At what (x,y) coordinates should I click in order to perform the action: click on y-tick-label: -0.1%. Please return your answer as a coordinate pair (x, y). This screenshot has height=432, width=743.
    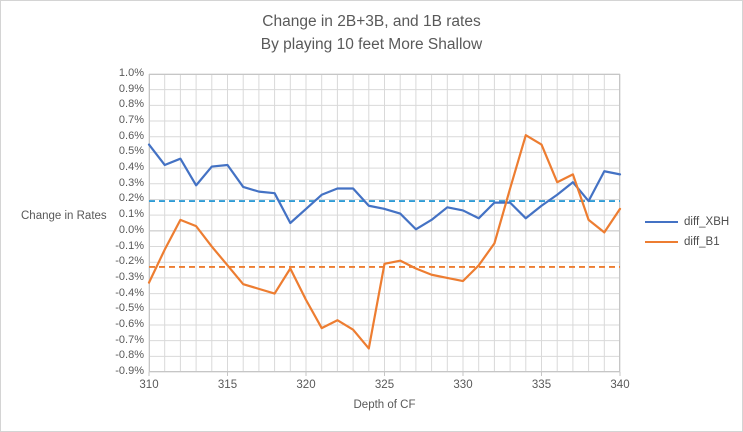
    Looking at the image, I should click on (129, 245).